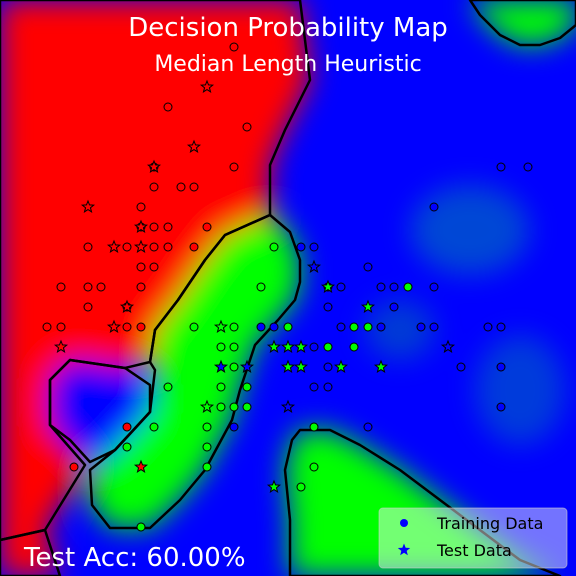 The height and width of the screenshot is (576, 576). What do you see at coordinates (474, 550) in the screenshot?
I see `legend-label-test: Test Data` at bounding box center [474, 550].